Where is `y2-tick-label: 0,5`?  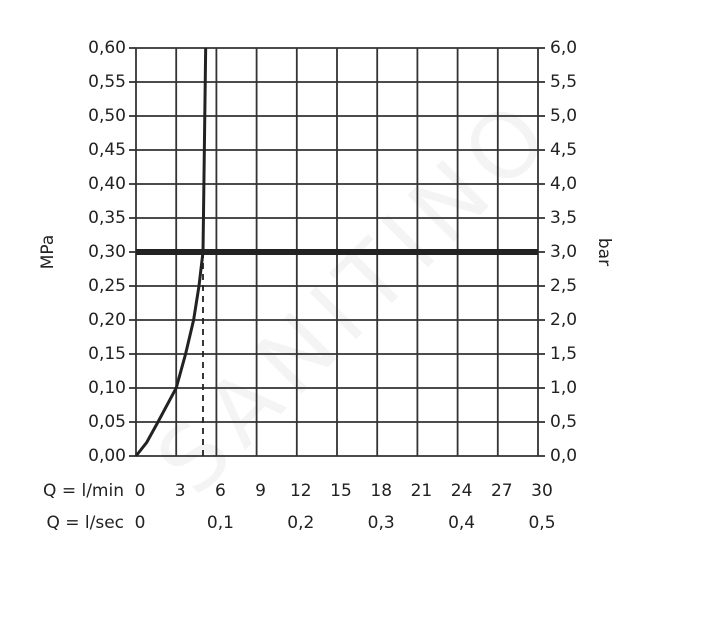 y2-tick-label: 0,5 is located at coordinates (563, 422).